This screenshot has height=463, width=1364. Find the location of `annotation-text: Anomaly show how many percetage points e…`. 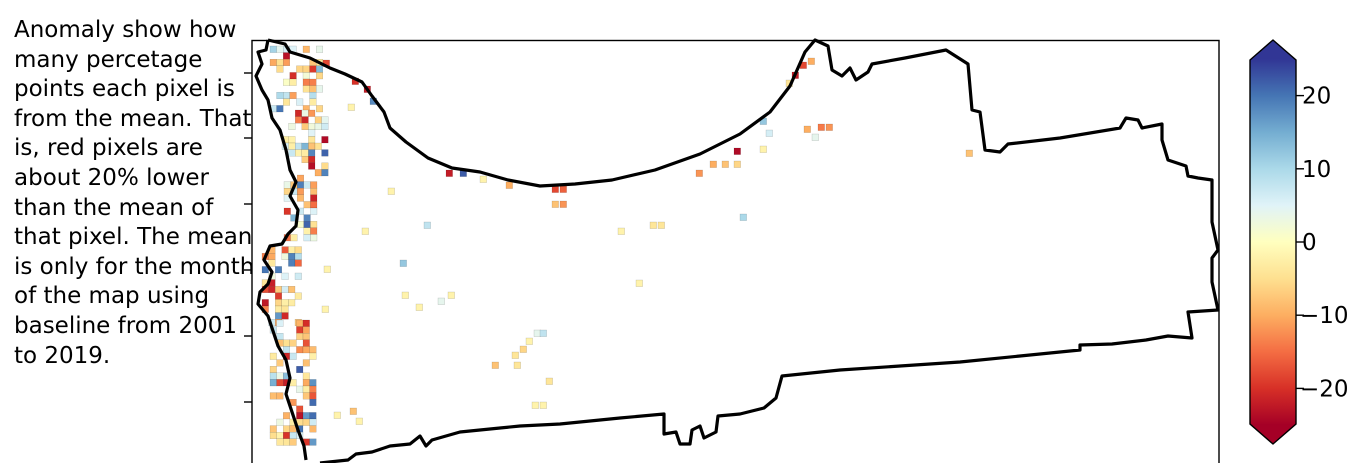

annotation-text: Anomaly show how many percetage points e… is located at coordinates (134, 193).